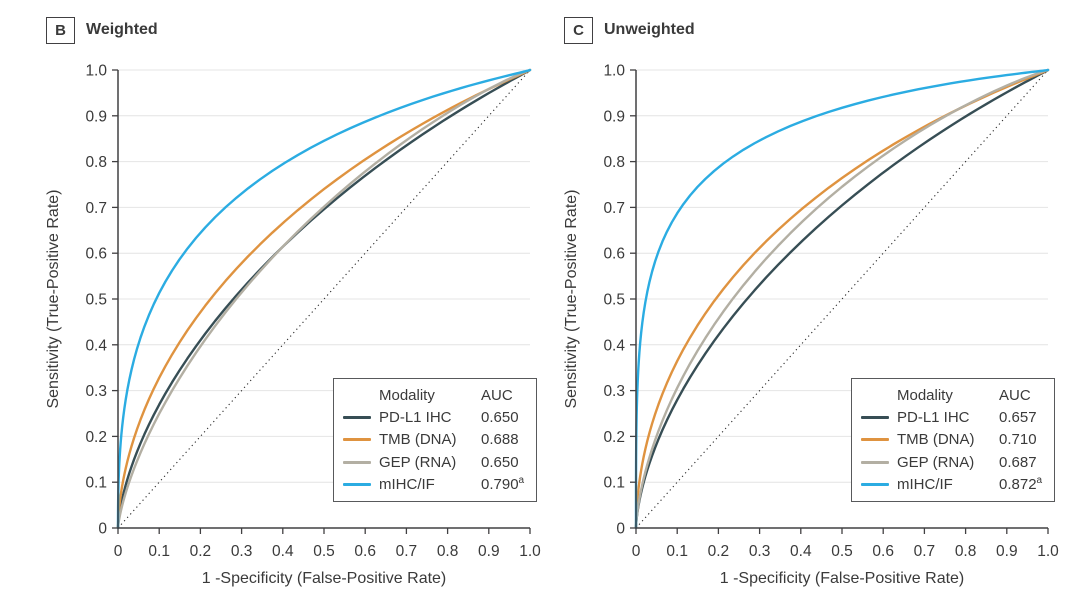  I want to click on legend-row-pd-l1-ihc: PD-L1 IHC 0.650, so click(436, 417).